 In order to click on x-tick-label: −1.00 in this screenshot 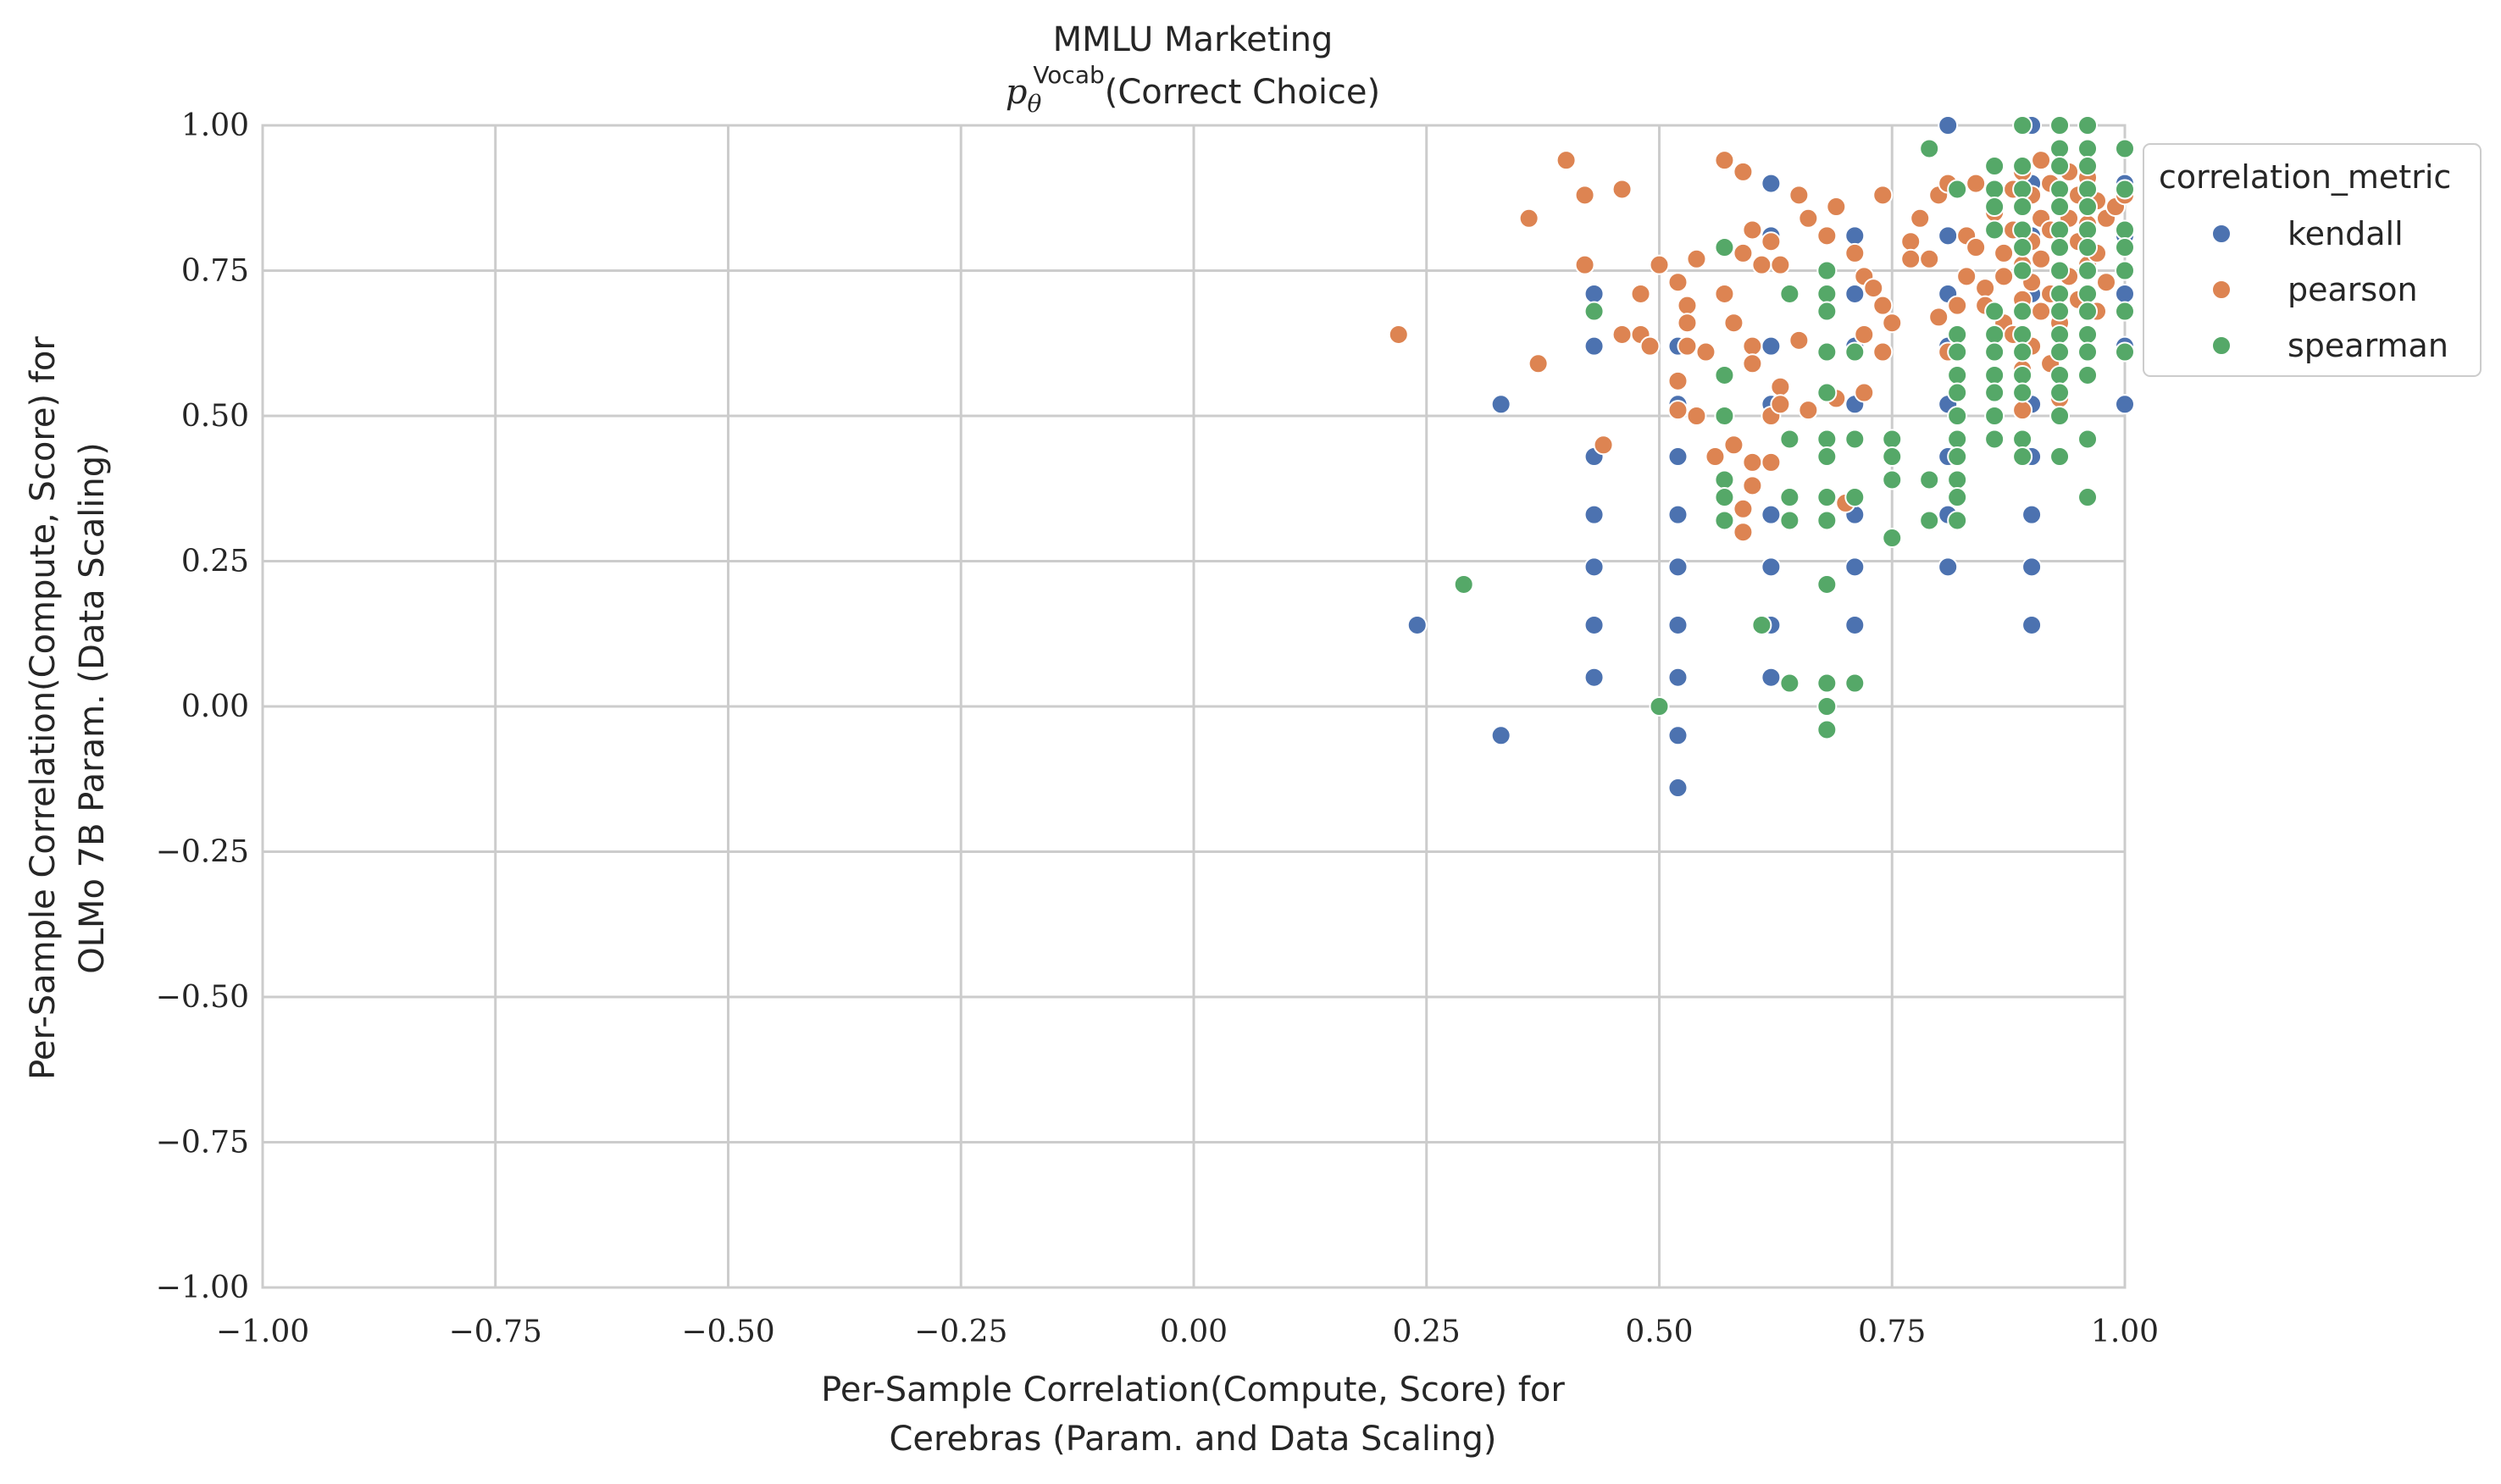, I will do `click(262, 1332)`.